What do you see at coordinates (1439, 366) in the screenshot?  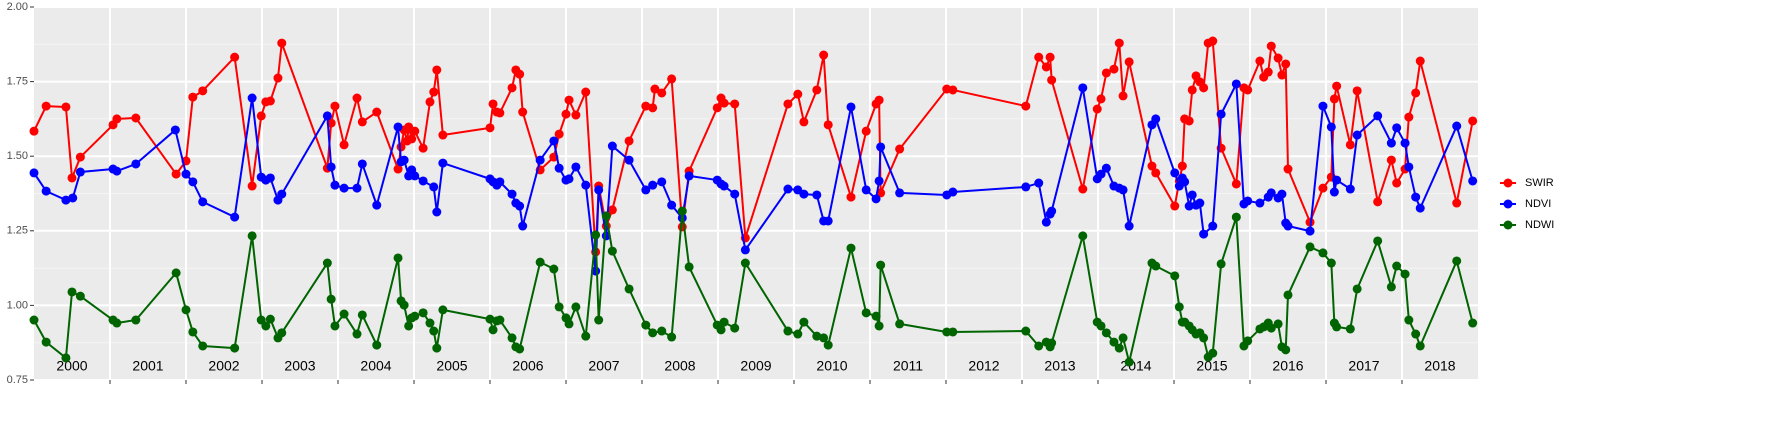 I see `year-label: 2018` at bounding box center [1439, 366].